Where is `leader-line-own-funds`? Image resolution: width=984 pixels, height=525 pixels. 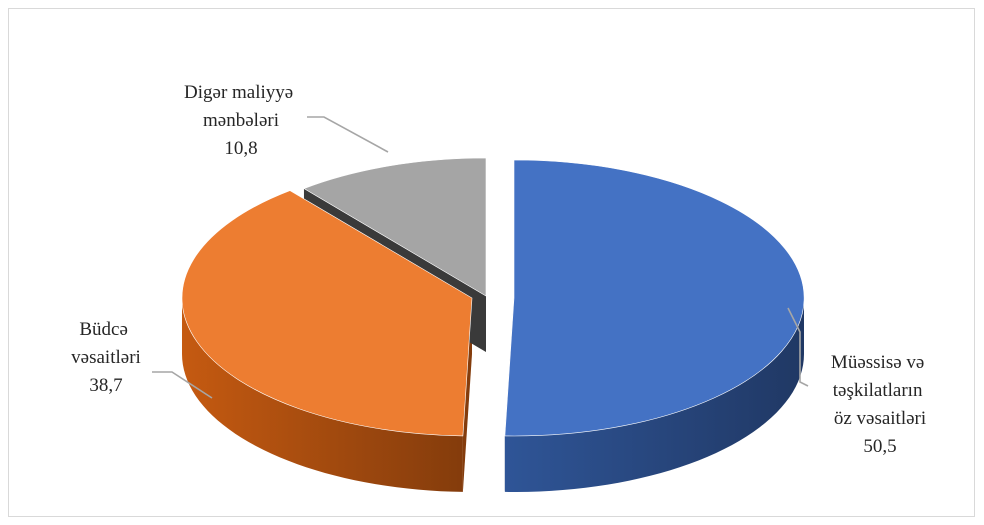
leader-line-own-funds is located at coordinates (798, 347).